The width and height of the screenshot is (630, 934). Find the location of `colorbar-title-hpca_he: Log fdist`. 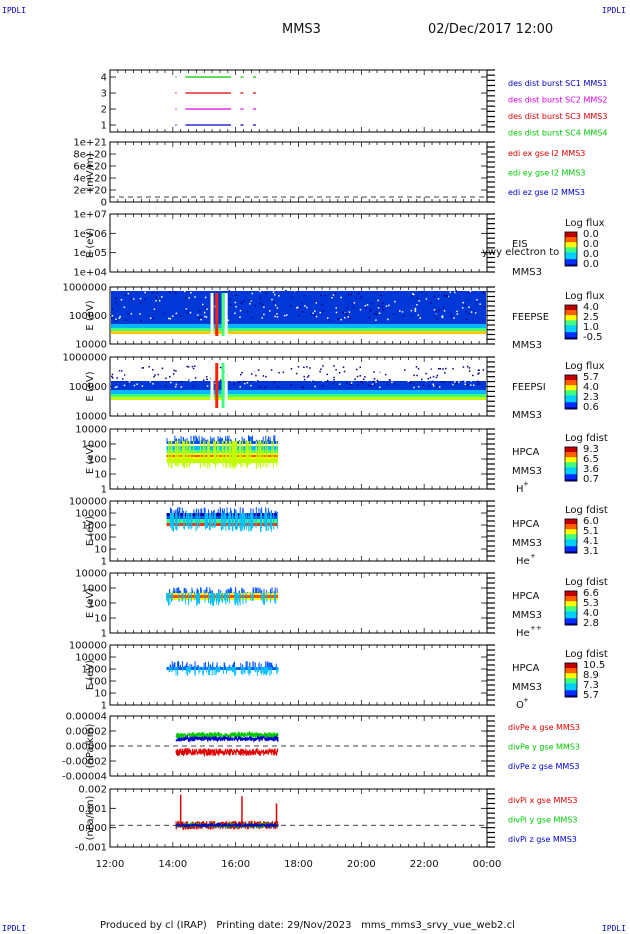

colorbar-title-hpca_he: Log fdist is located at coordinates (586, 510).